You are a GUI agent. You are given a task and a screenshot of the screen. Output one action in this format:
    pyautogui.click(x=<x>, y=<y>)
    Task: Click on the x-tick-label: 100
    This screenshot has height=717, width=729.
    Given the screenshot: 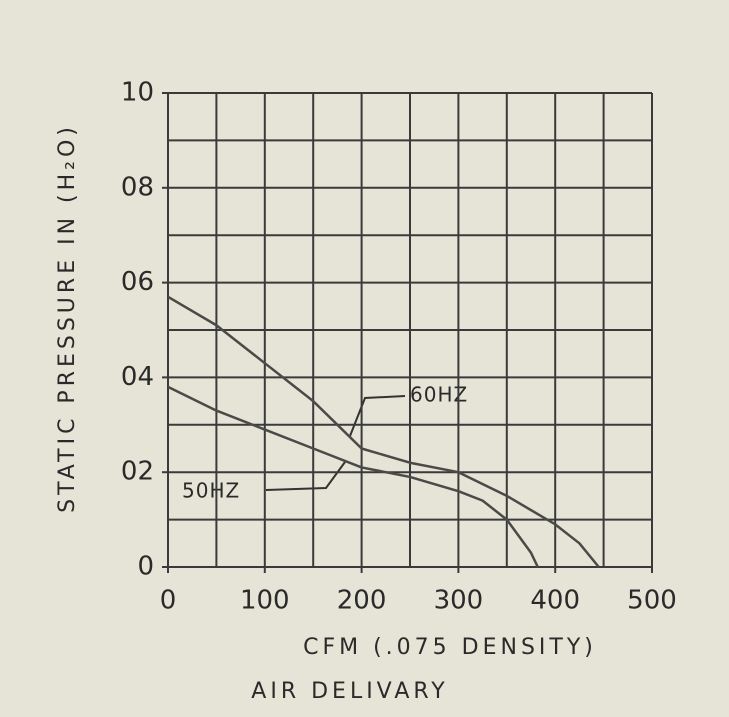 What is the action you would take?
    pyautogui.click(x=265, y=601)
    